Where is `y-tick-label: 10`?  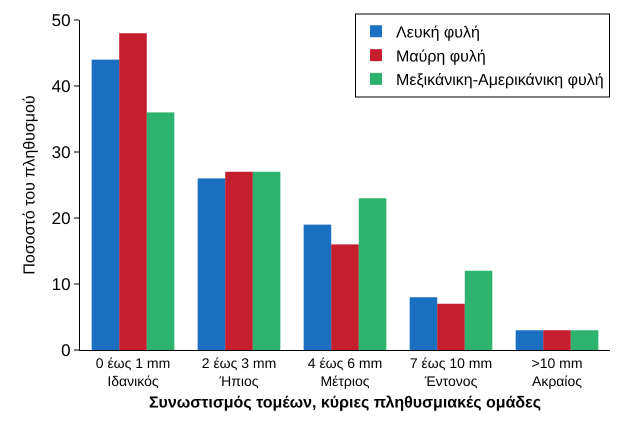 y-tick-label: 10 is located at coordinates (61, 284).